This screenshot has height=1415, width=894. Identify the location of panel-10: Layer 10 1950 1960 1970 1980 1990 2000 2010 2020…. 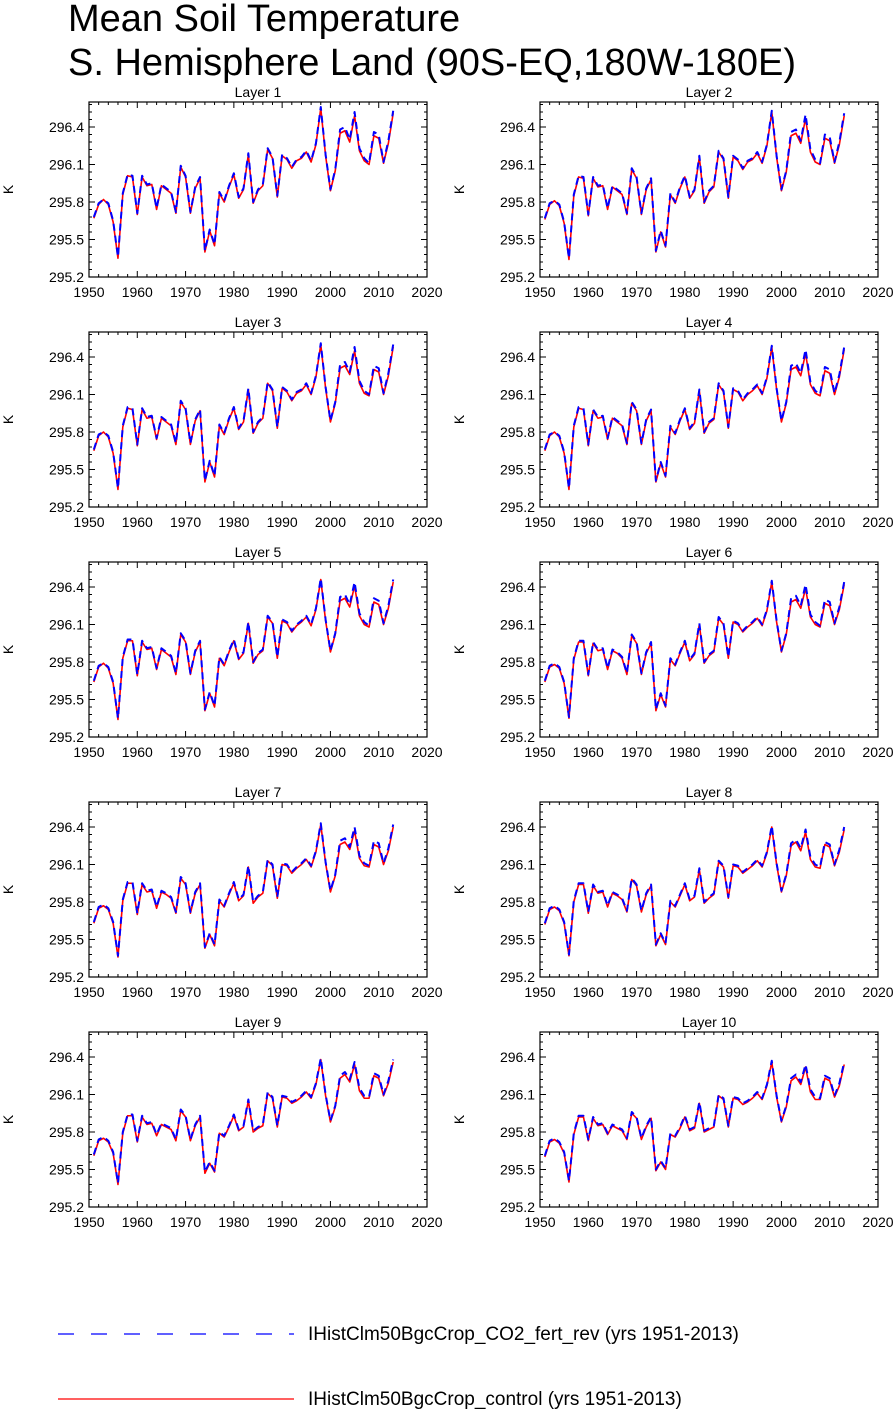
(672, 1122).